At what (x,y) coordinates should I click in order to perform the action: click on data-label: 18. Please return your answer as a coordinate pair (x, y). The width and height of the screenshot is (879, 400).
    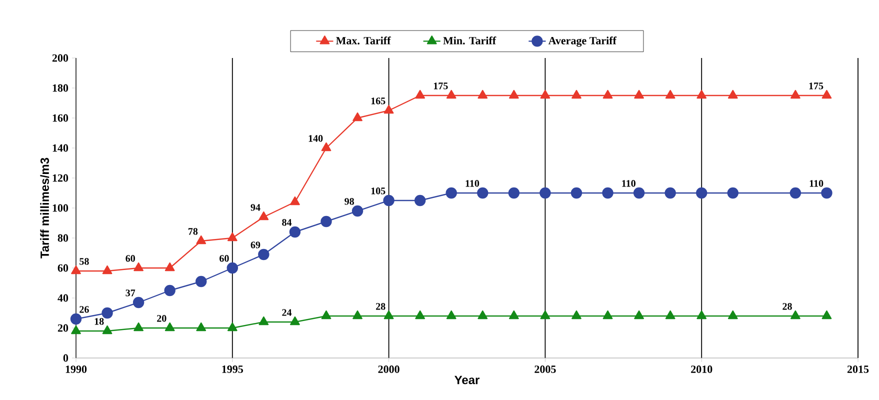
    Looking at the image, I should click on (99, 321).